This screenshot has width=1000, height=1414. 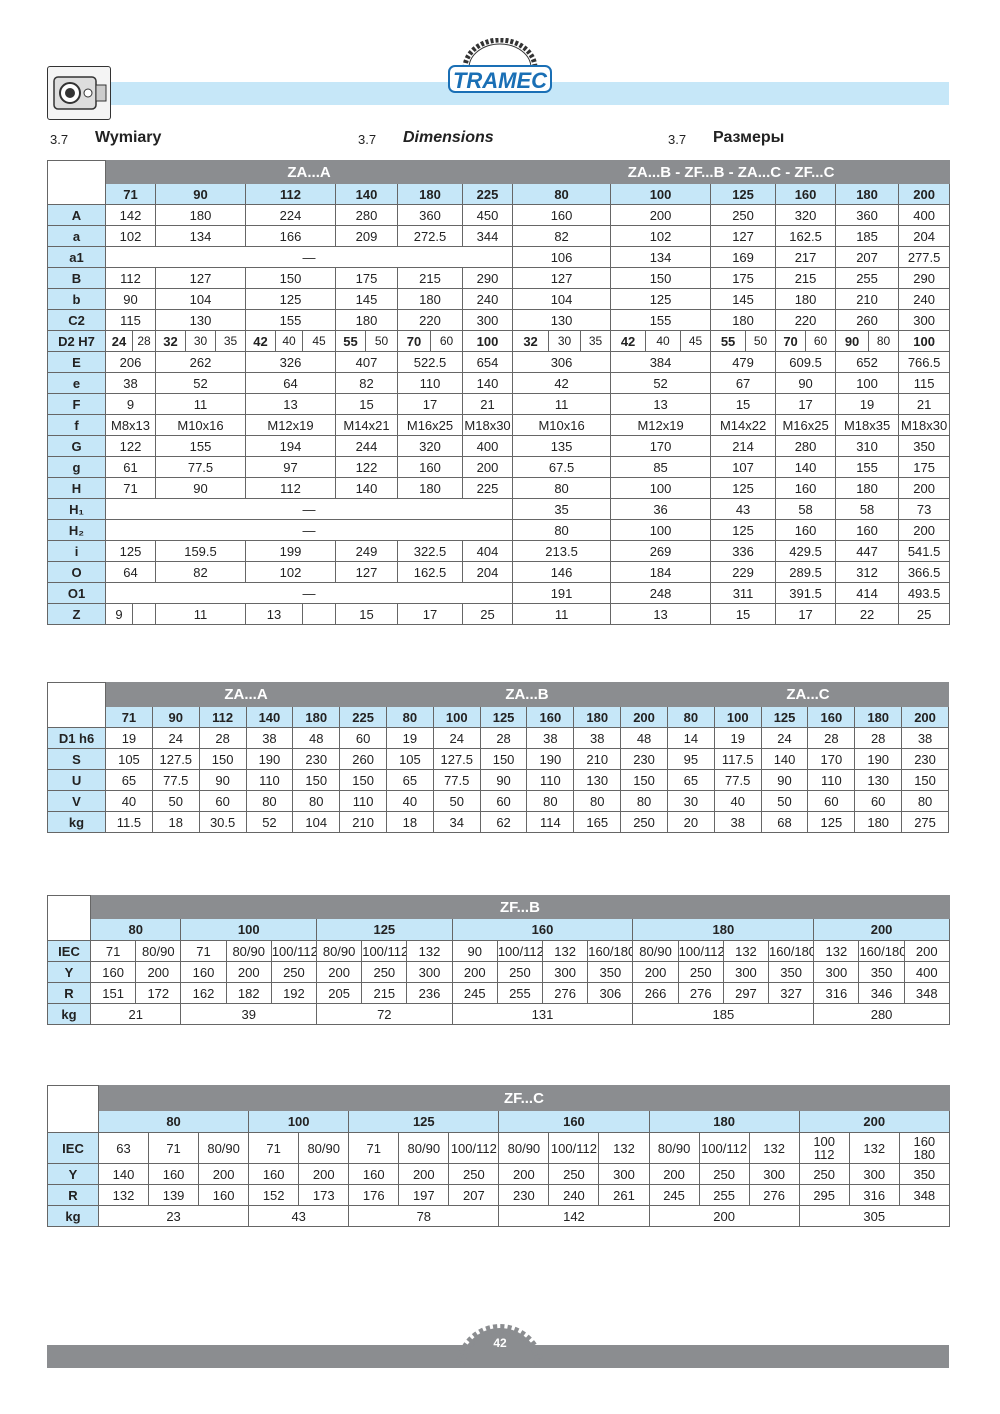 What do you see at coordinates (806, 236) in the screenshot?
I see `value-cell: 162.5` at bounding box center [806, 236].